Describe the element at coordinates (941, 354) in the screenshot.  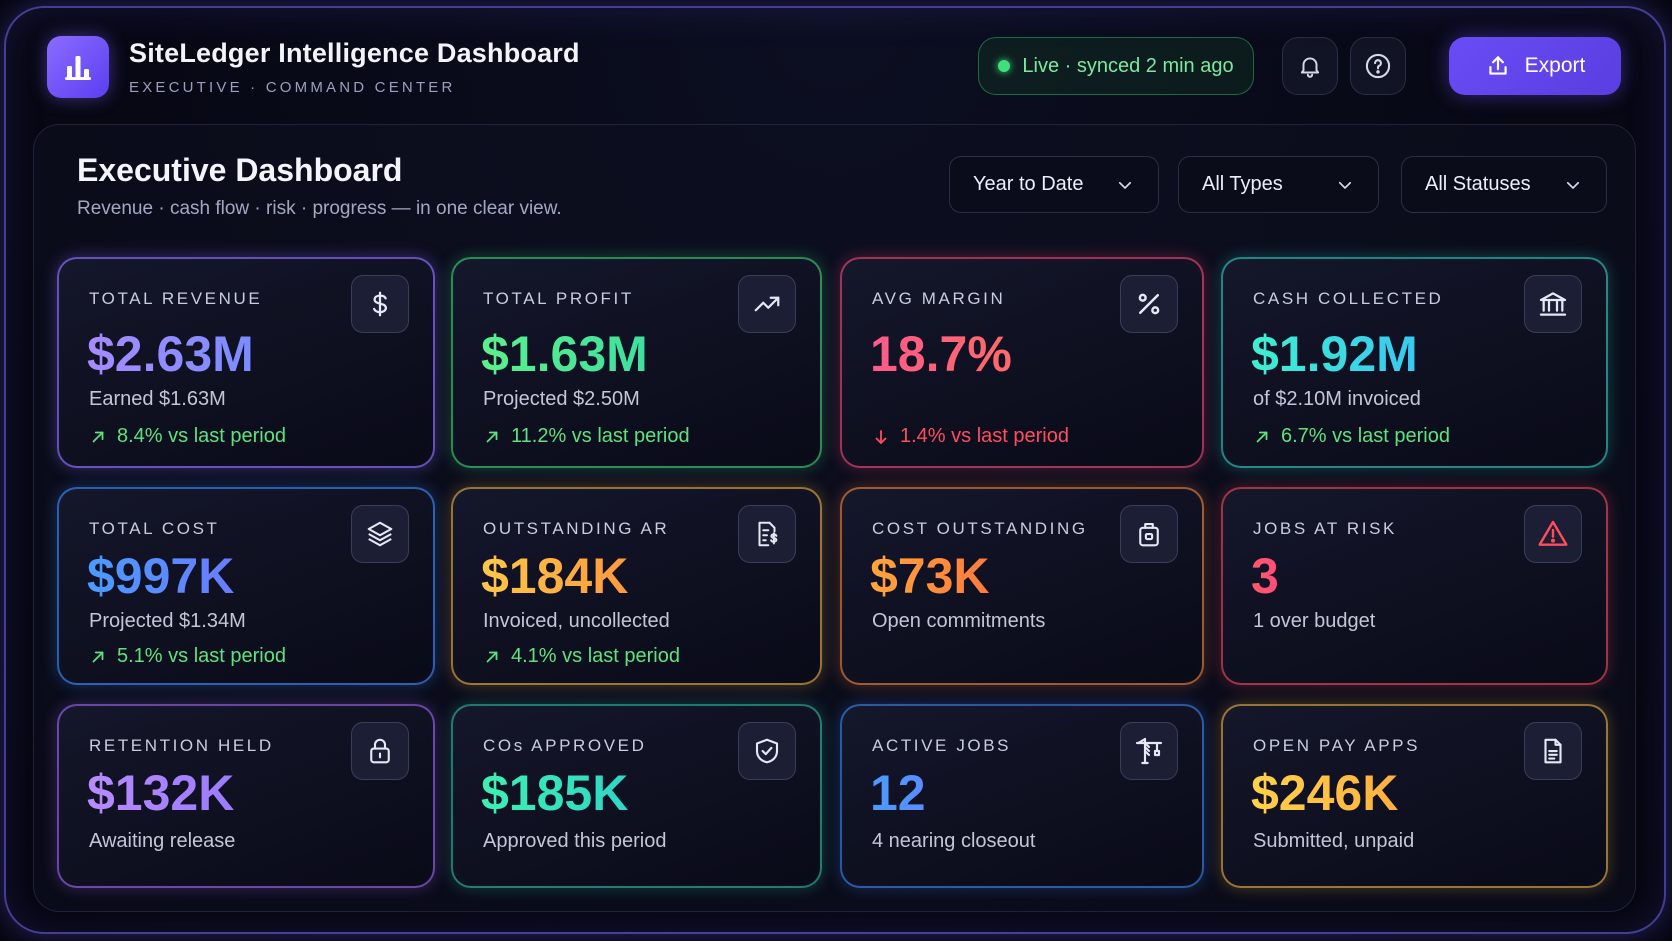
I see `kpi-value: 18.7%` at that location.